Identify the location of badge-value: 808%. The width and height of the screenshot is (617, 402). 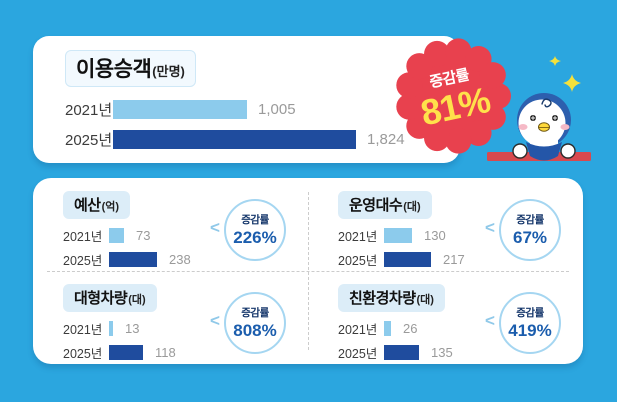
(255, 330).